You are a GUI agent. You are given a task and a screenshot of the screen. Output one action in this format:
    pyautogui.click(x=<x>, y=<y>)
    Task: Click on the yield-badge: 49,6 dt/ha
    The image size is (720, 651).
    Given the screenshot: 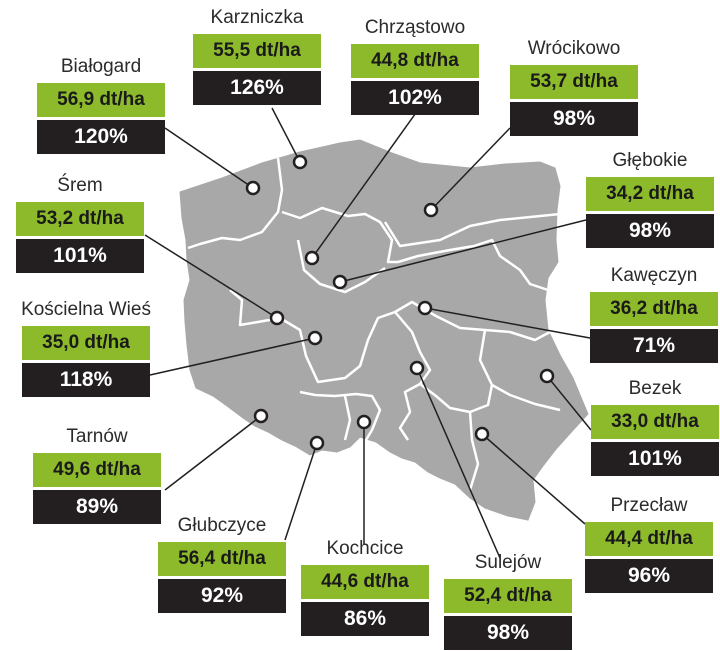 What is the action you would take?
    pyautogui.click(x=97, y=470)
    